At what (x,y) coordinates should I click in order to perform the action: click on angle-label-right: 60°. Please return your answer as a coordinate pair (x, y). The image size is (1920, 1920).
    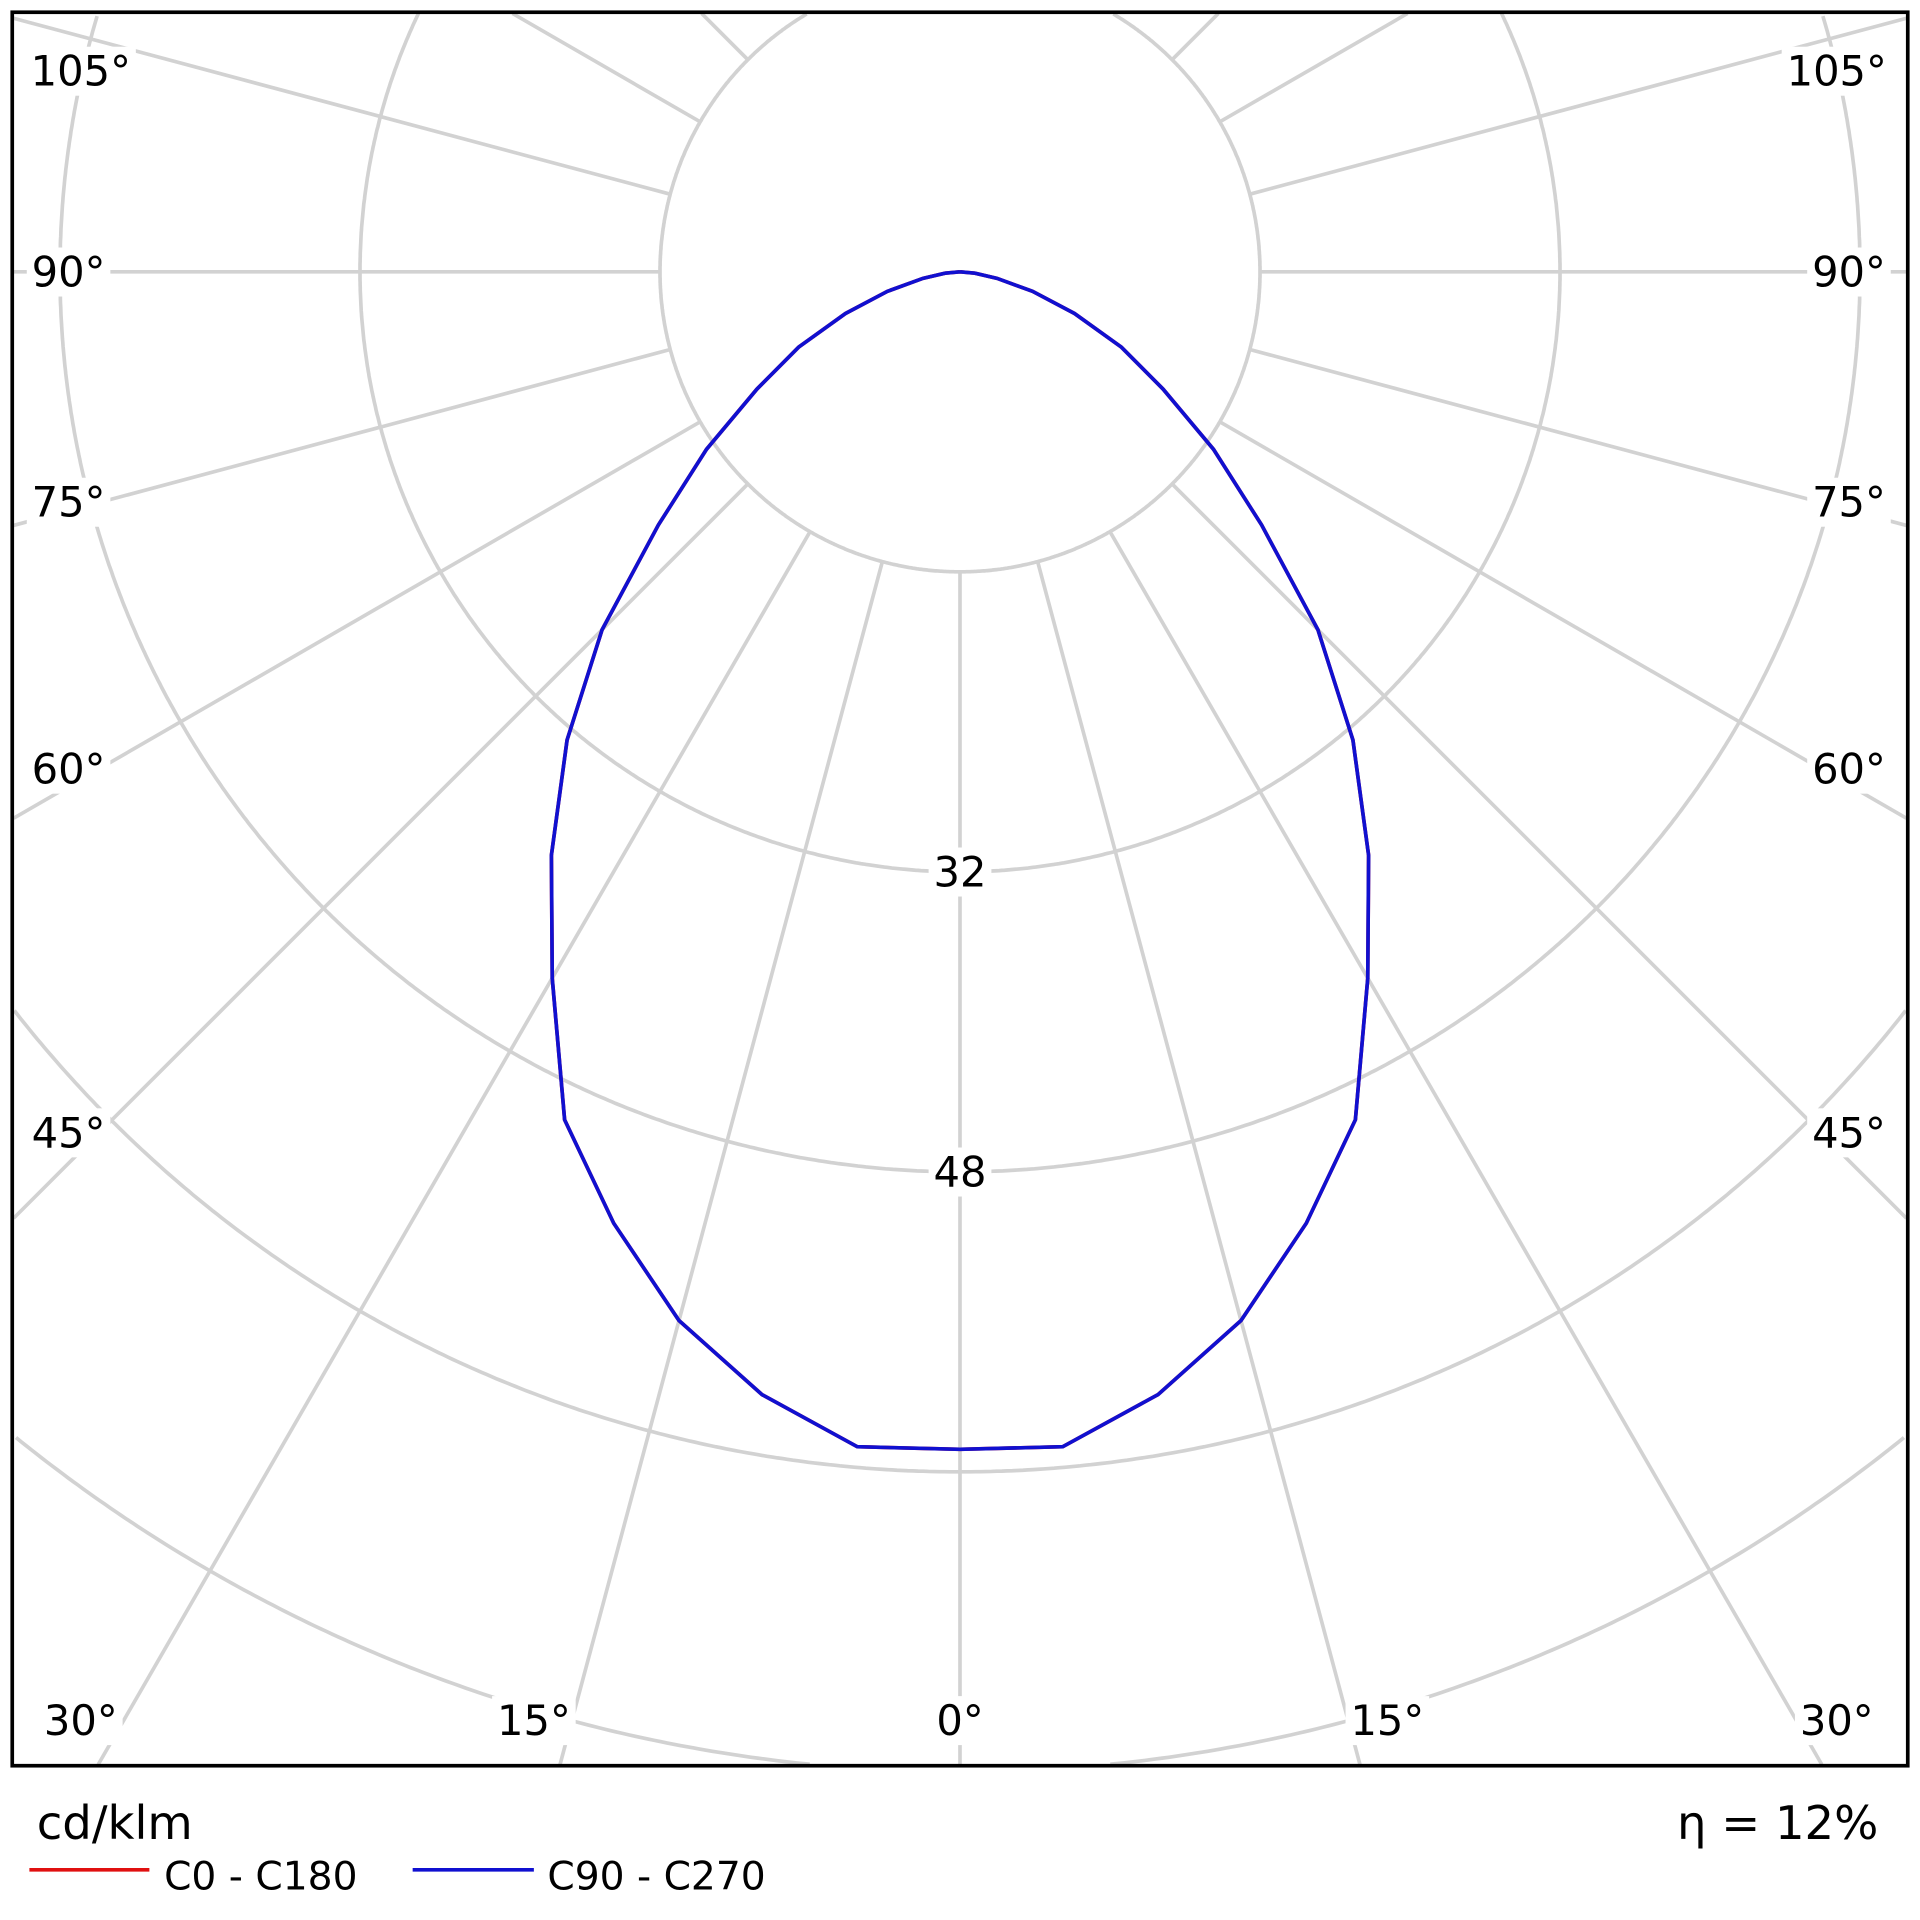
    Looking at the image, I should click on (1849, 769).